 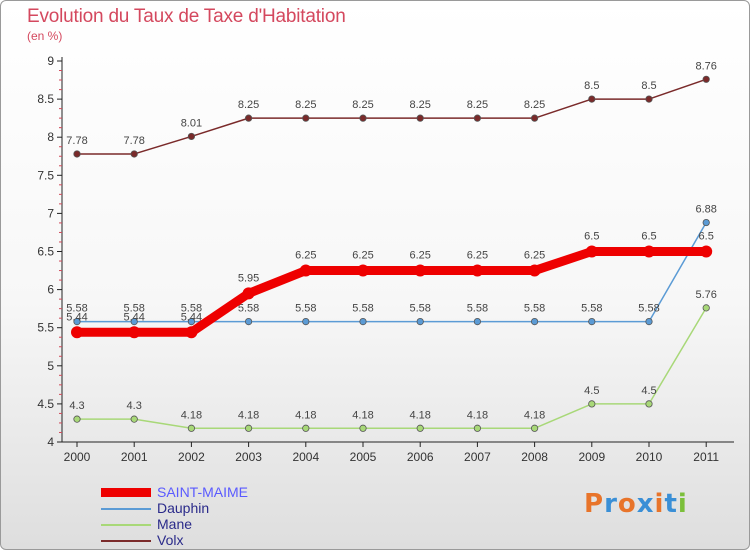 I want to click on legend: SAINT-MAIME Dauphin Mane Volx, so click(x=211, y=516).